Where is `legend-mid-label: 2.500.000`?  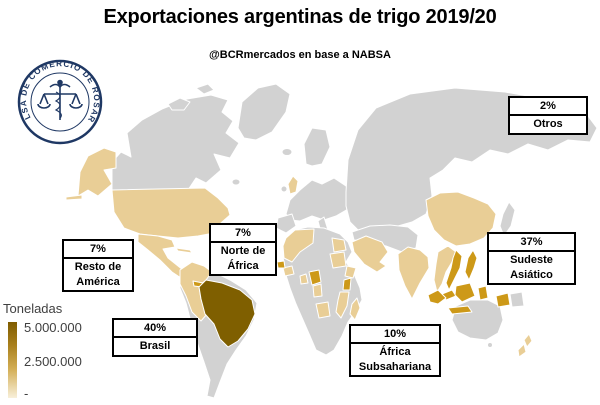
legend-mid-label: 2.500.000 is located at coordinates (53, 361).